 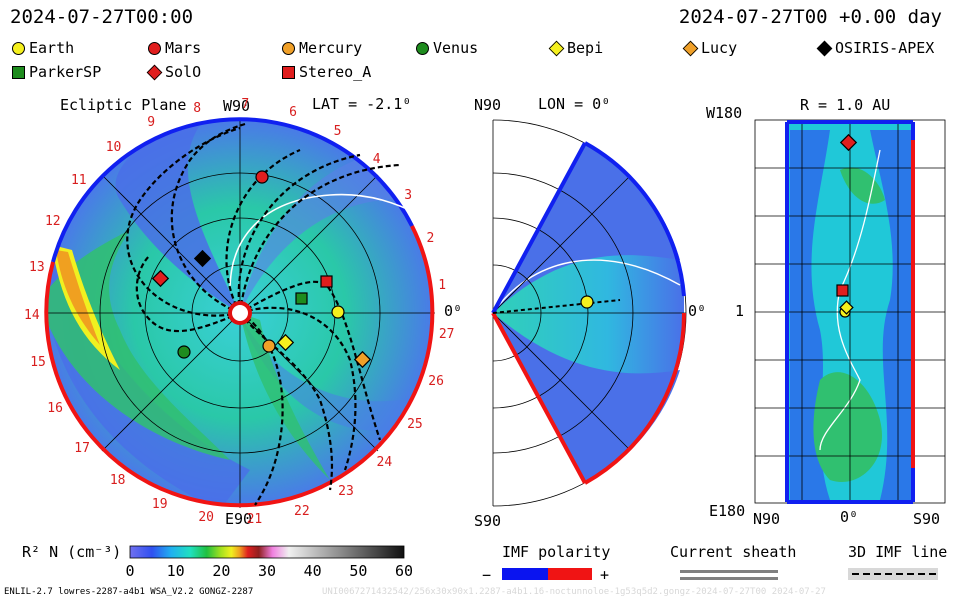 I want to click on legend-item-venus: Venus, so click(x=447, y=48).